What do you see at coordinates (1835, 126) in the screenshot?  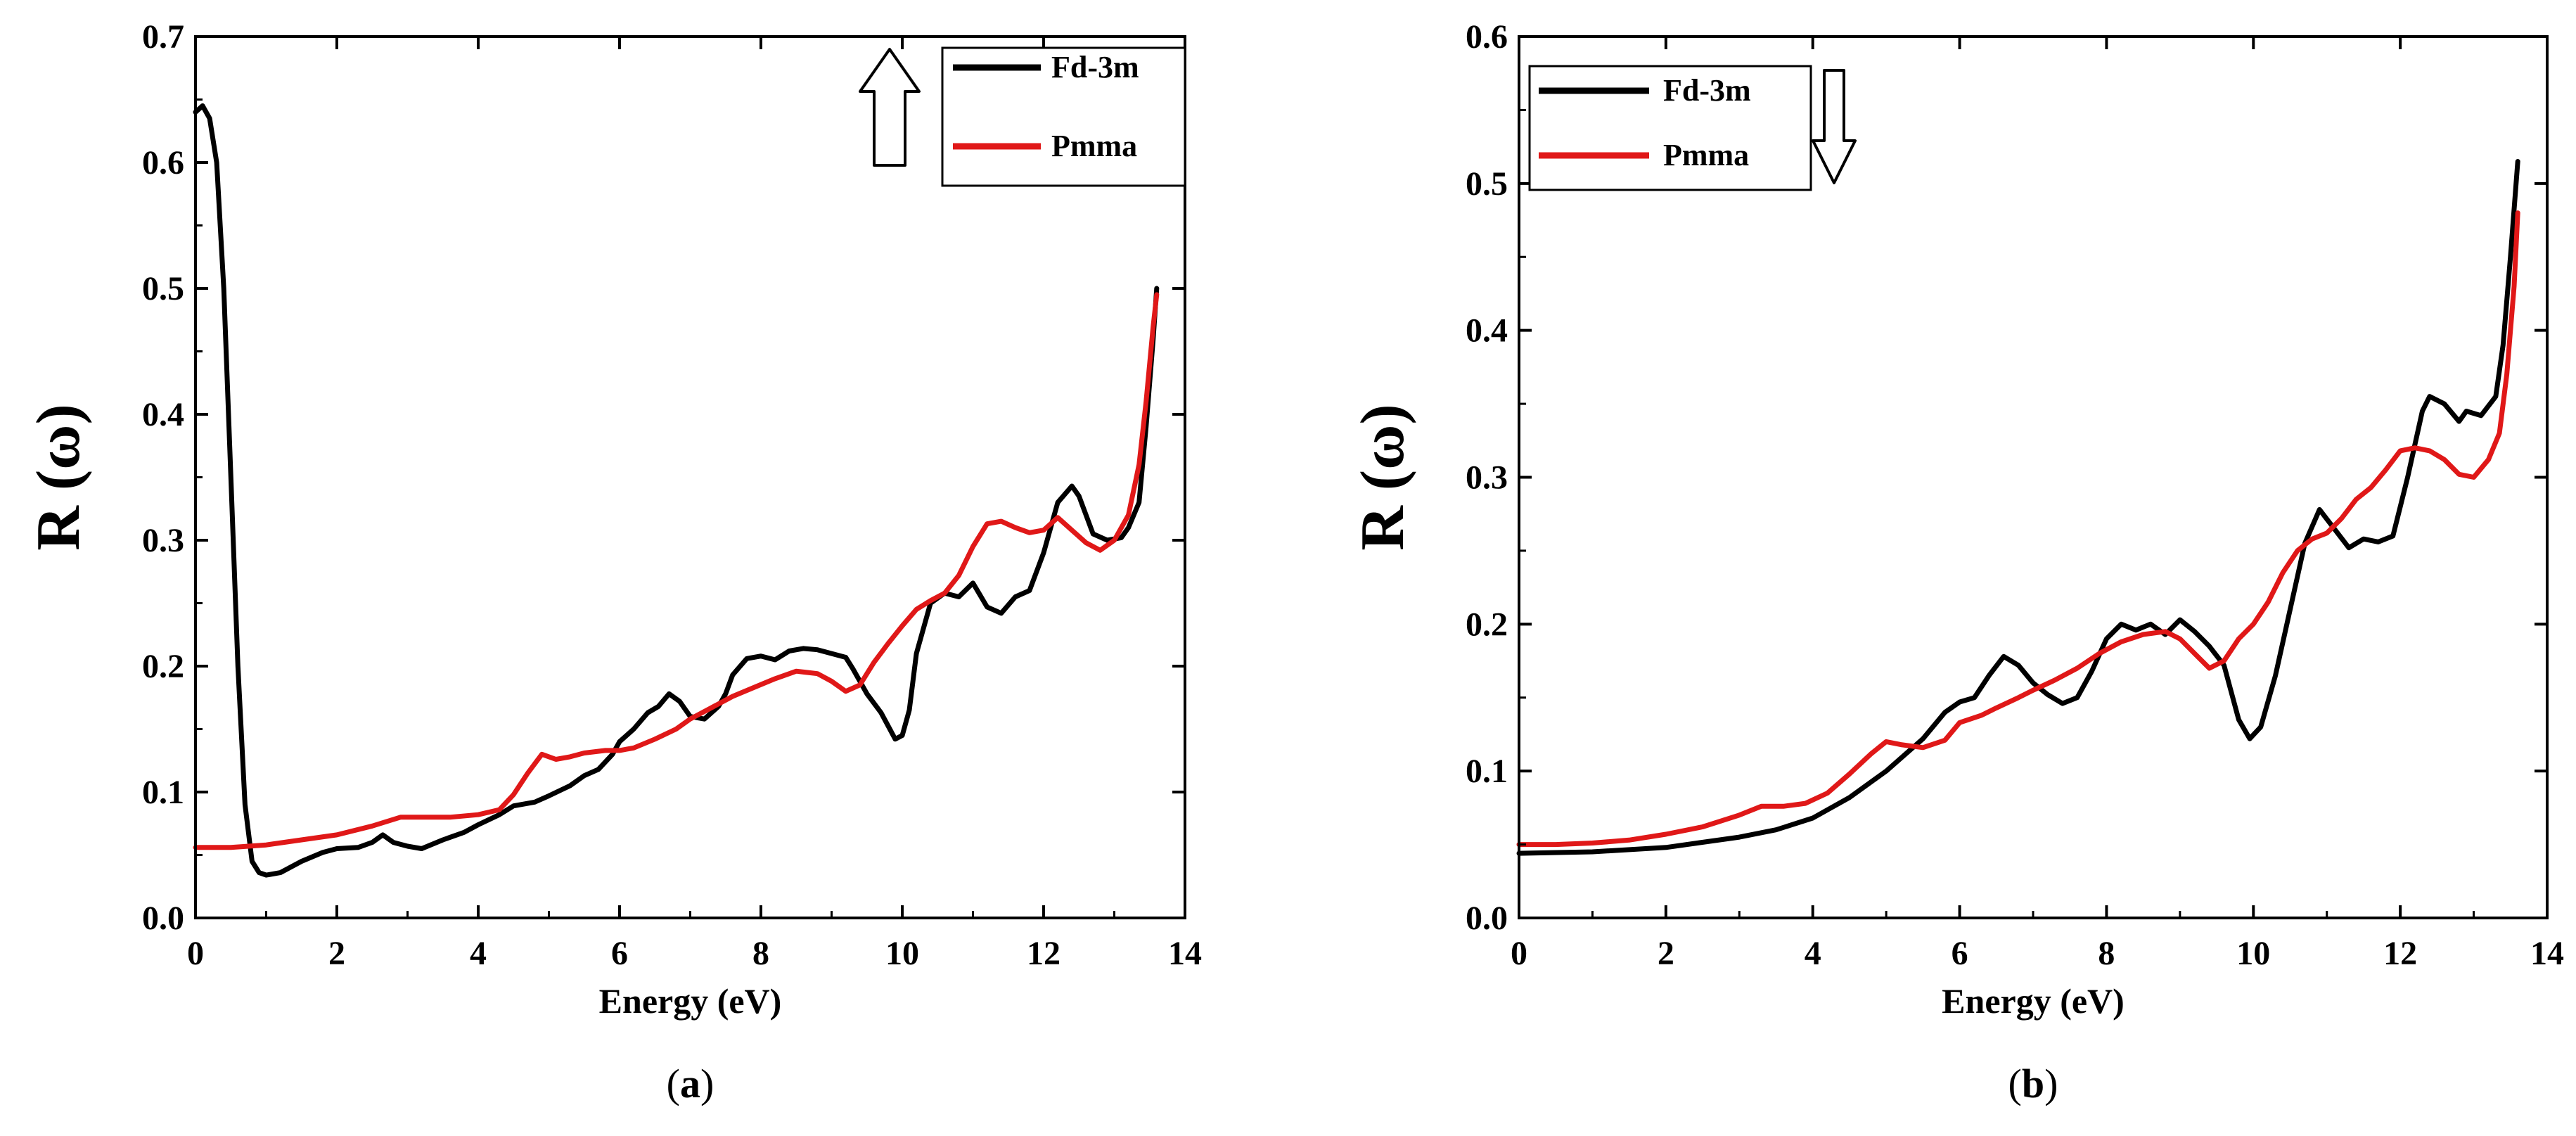 I see `chart-b-spin-down-arrow-icon` at bounding box center [1835, 126].